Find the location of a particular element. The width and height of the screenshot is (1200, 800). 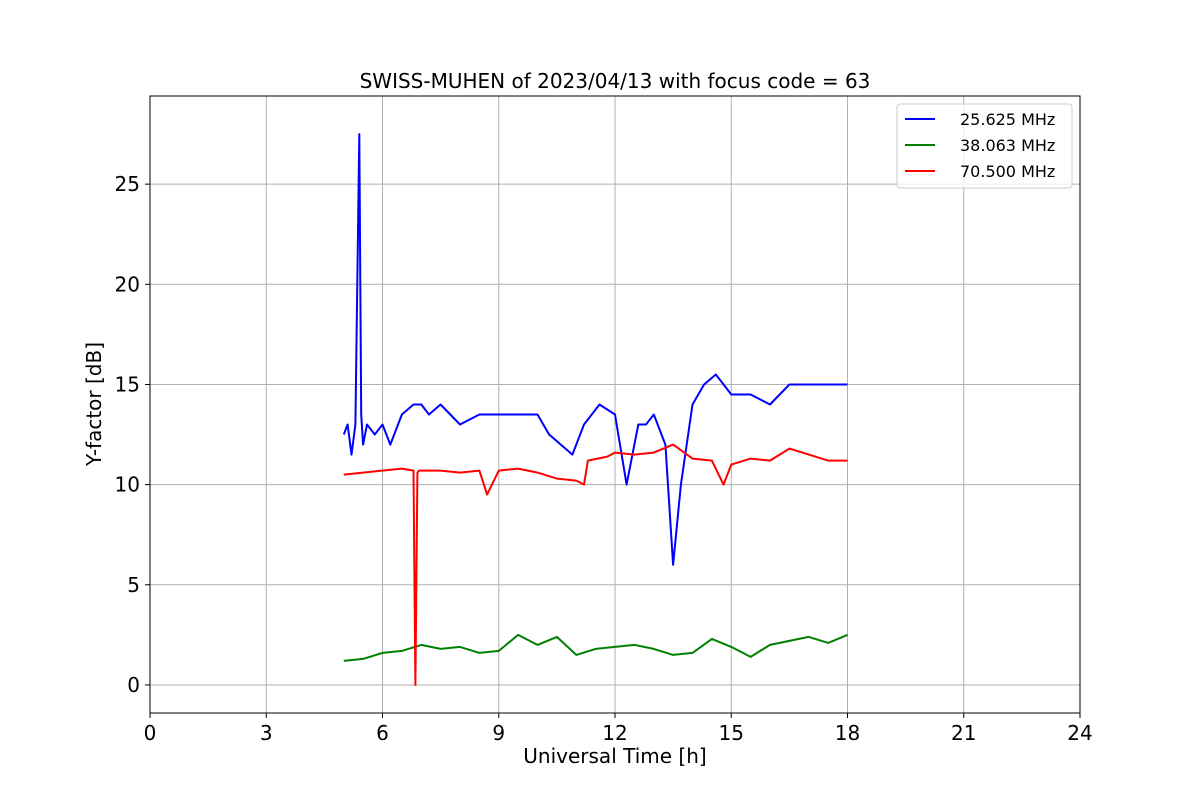

x-tick-label: 21 is located at coordinates (963, 733).